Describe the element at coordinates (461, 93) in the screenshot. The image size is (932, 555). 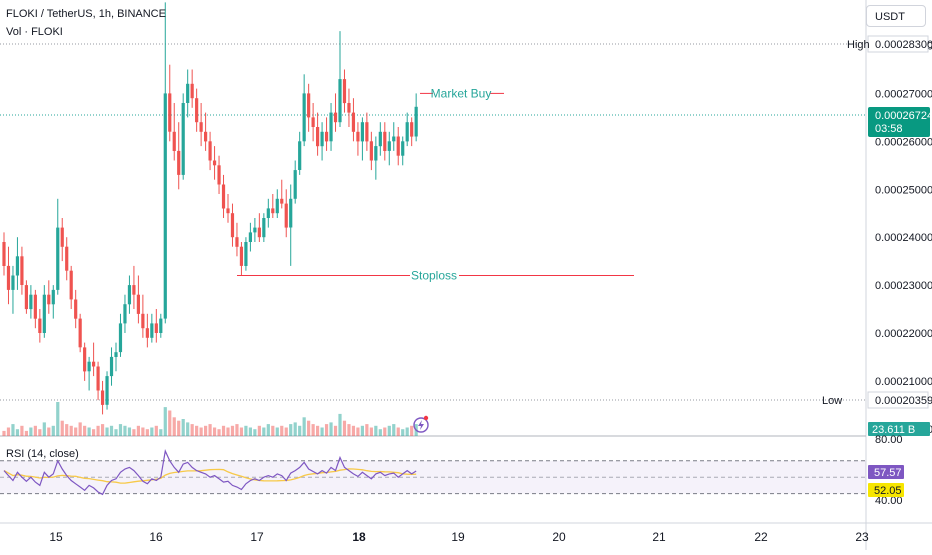
I see `market-buy-label: Market Buy` at that location.